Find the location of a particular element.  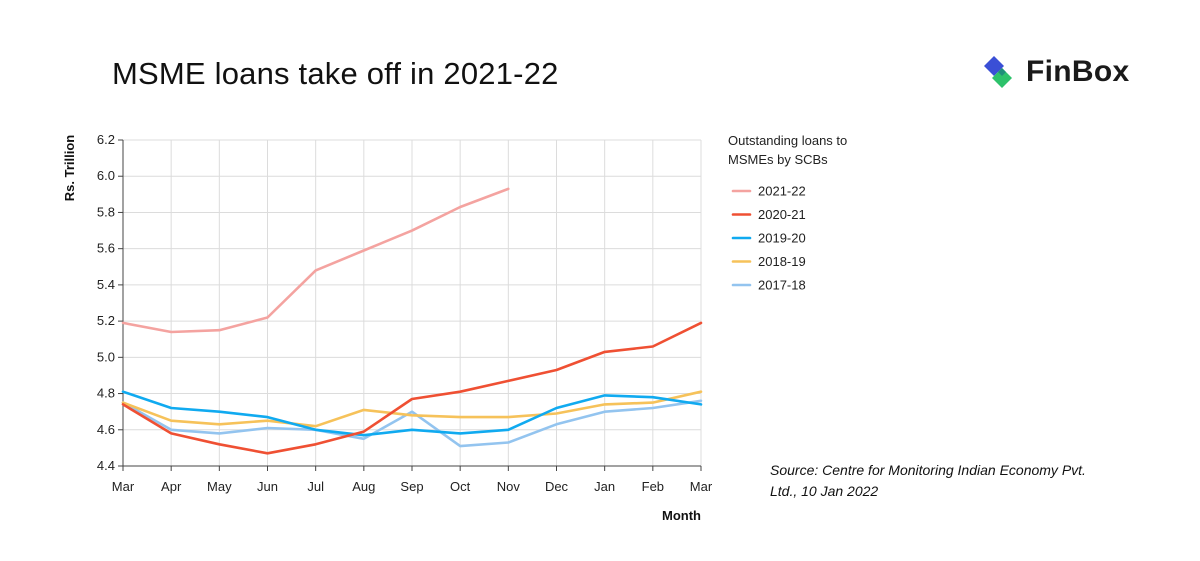

x-tick-label: Dec is located at coordinates (557, 486).